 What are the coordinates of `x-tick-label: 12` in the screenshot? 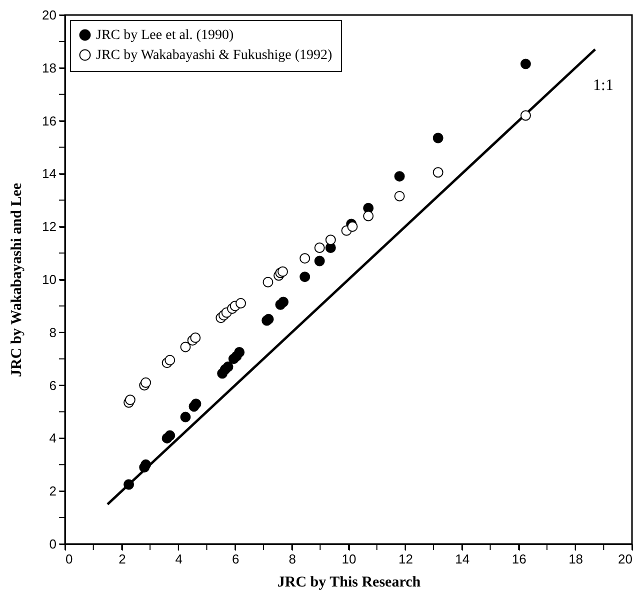 It's located at (405, 559).